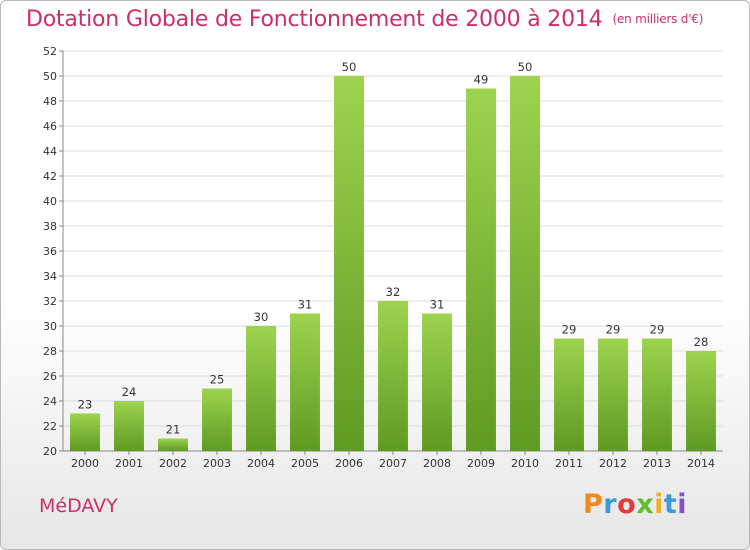 The image size is (750, 550). Describe the element at coordinates (50, 76) in the screenshot. I see `y-tick-label: 50` at that location.